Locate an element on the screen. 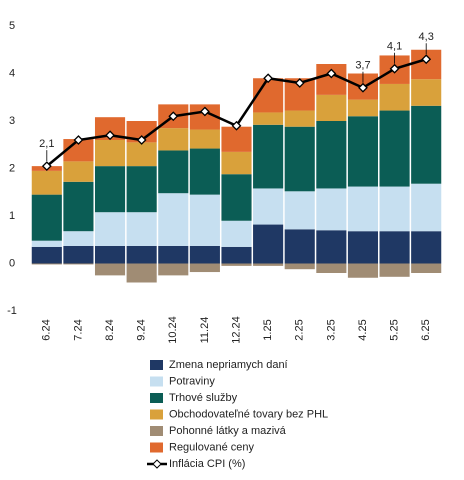 This screenshot has width=464, height=480. legend-label: Inflácia CPI (%) is located at coordinates (207, 464).